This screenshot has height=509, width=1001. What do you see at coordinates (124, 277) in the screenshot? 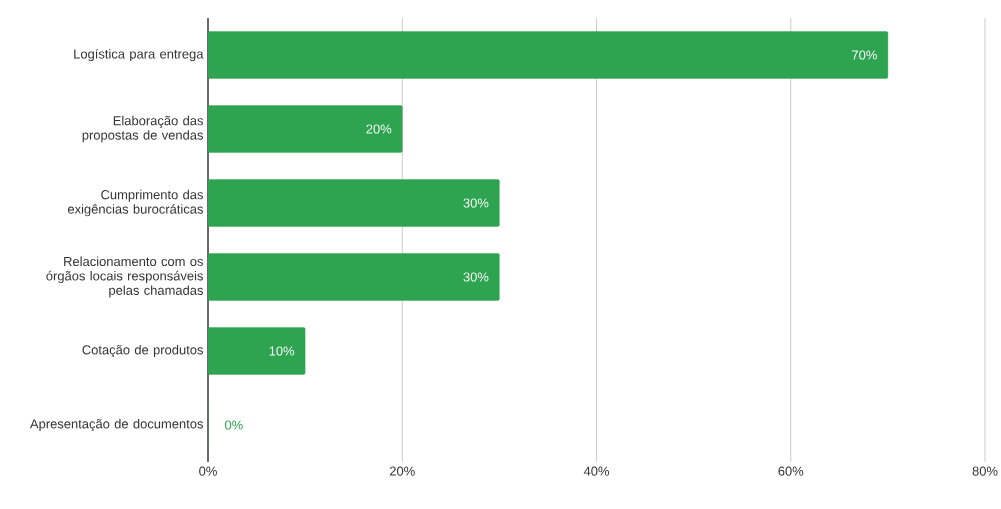
I see `y-tick-label: Relacionamento com os órgãos locais responsáveis pelas chamadas` at bounding box center [124, 277].